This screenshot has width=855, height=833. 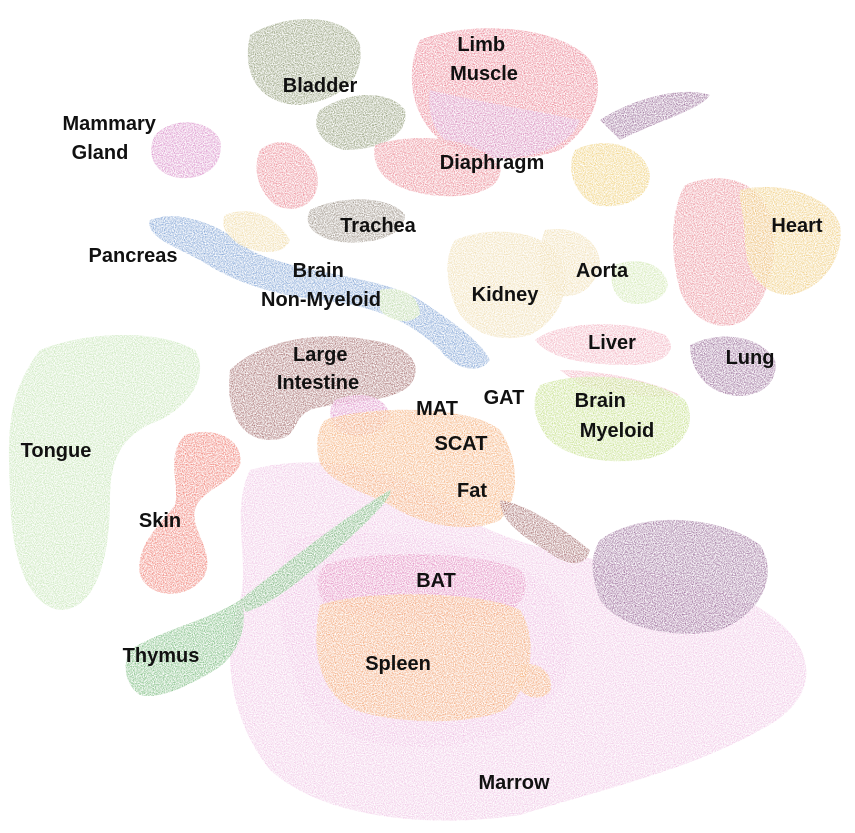 What do you see at coordinates (436, 581) in the screenshot?
I see `label-bat: BAT` at bounding box center [436, 581].